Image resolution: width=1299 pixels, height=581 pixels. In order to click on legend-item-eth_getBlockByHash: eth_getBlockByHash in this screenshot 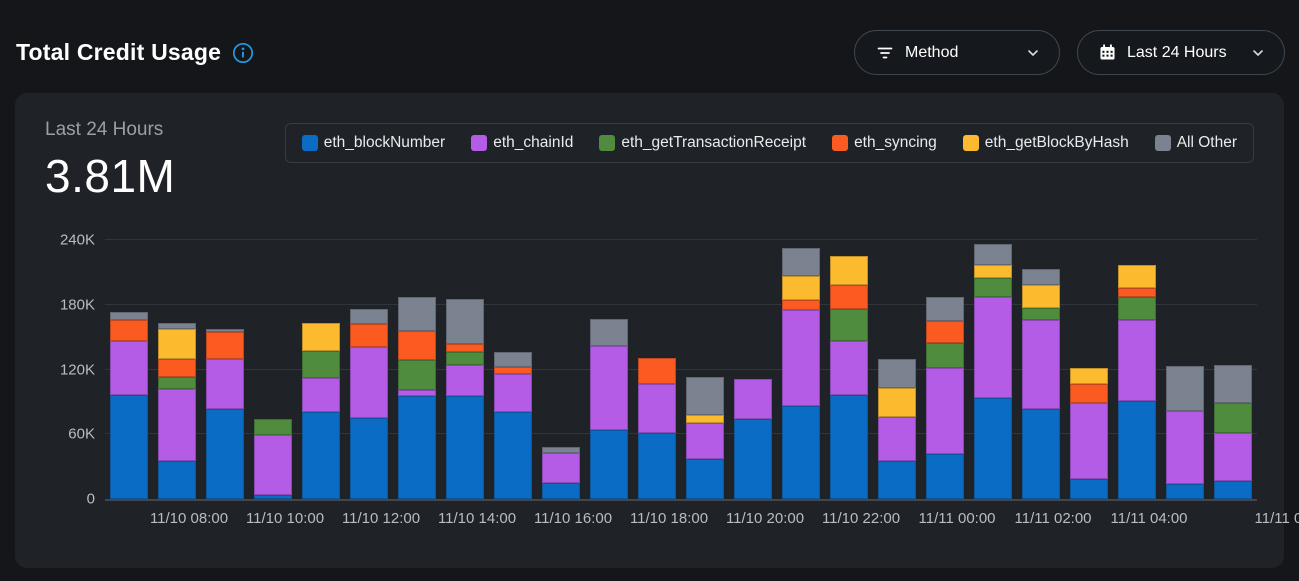, I will do `click(1045, 143)`.